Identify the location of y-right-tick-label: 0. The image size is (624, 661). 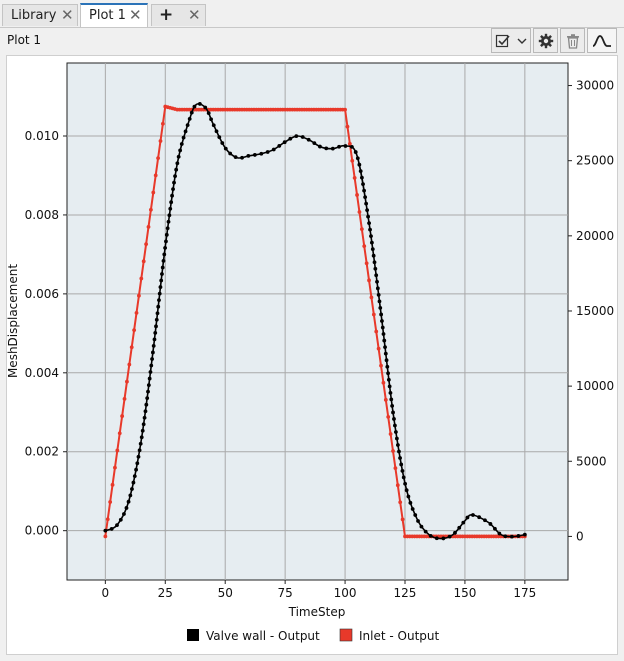
(580, 536).